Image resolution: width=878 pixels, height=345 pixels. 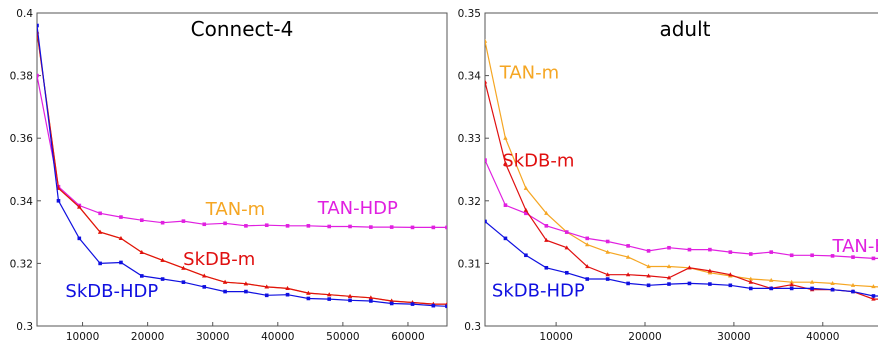 I want to click on x-tick-label: 20000, so click(x=644, y=337).